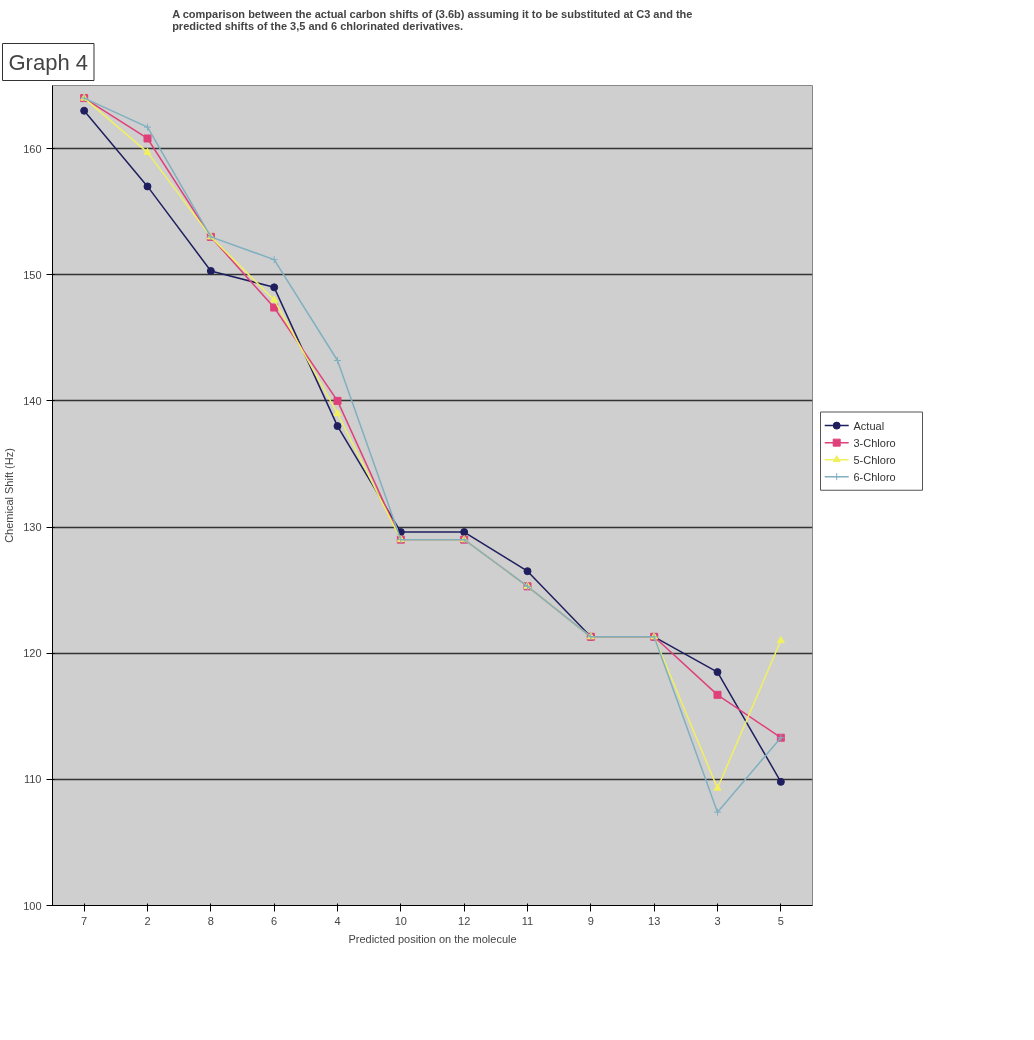 Image resolution: width=1034 pixels, height=1040 pixels. I want to click on y-tick-label: 120, so click(32, 653).